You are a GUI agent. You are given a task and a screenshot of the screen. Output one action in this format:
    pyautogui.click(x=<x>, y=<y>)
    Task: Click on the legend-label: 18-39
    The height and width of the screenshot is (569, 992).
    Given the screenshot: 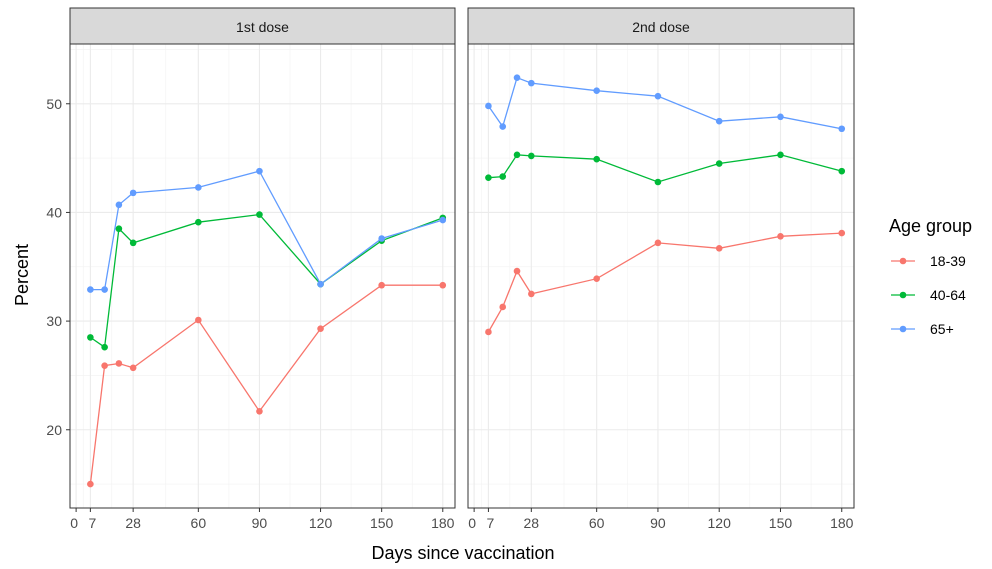 What is the action you would take?
    pyautogui.click(x=948, y=261)
    